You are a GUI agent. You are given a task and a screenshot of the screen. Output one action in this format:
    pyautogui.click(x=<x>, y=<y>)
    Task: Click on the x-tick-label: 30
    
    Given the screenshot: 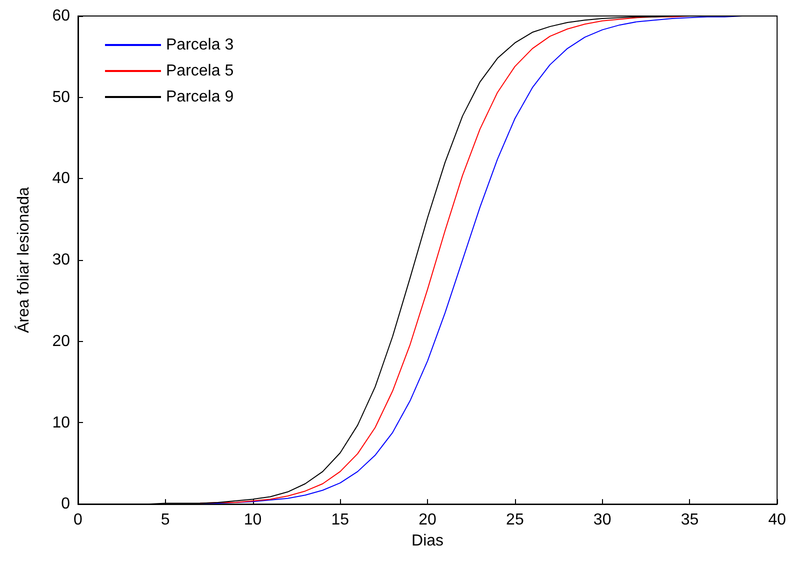 What is the action you would take?
    pyautogui.click(x=602, y=520)
    